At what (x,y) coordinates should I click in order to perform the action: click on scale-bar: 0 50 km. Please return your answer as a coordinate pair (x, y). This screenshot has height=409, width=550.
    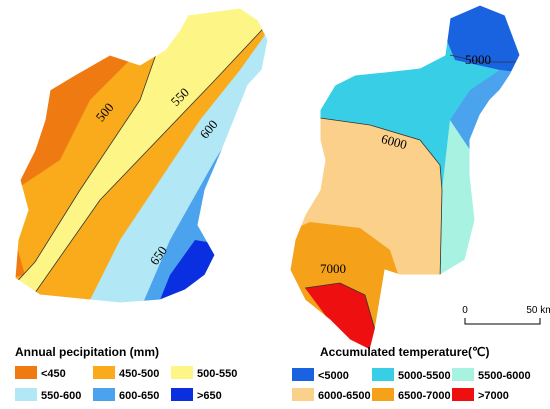
    Looking at the image, I should click on (506, 315).